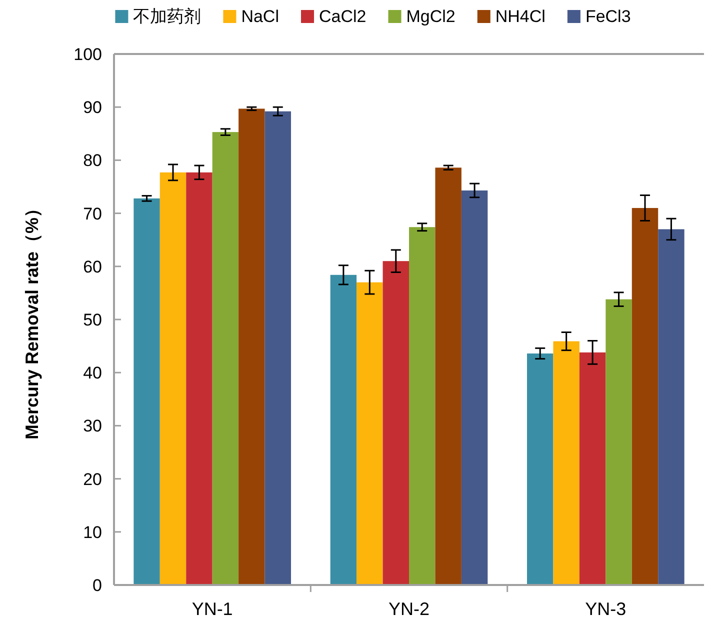 The image size is (706, 627). What do you see at coordinates (92, 108) in the screenshot?
I see `y-tick-label: 90` at bounding box center [92, 108].